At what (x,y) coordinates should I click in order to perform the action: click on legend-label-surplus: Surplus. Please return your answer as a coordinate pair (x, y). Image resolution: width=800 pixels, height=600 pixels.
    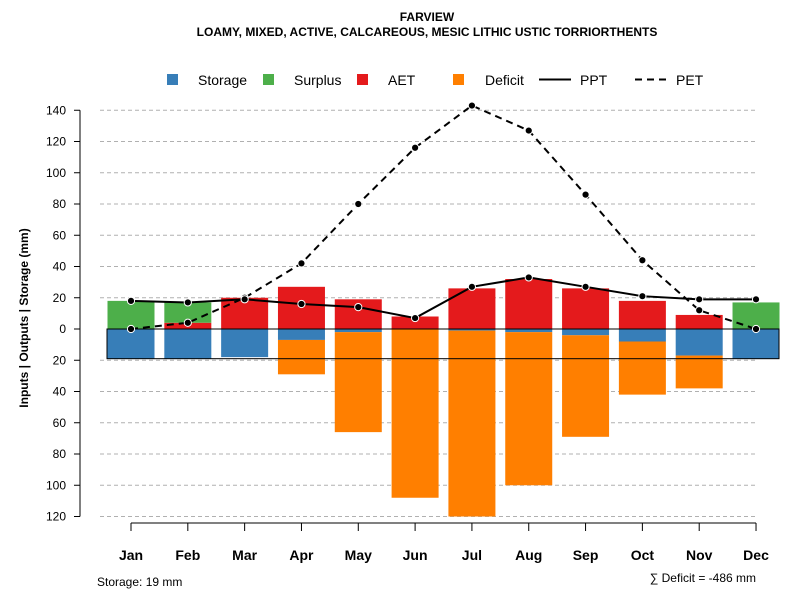
    Looking at the image, I should click on (317, 80).